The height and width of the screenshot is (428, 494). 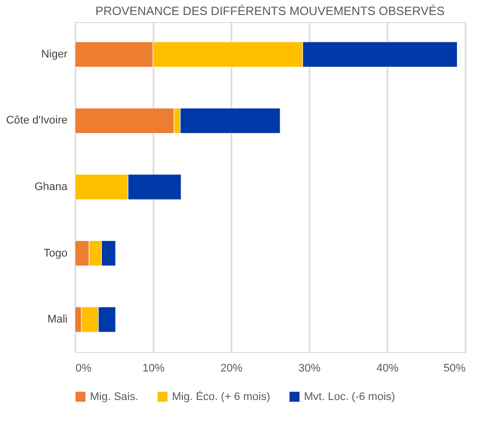 What do you see at coordinates (37, 120) in the screenshot?
I see `y-tick-label: Côte d'Ivoire` at bounding box center [37, 120].